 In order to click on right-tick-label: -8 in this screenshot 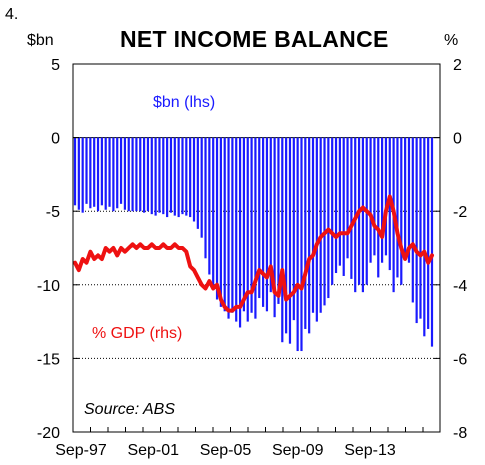, I will do `click(460, 433)`.